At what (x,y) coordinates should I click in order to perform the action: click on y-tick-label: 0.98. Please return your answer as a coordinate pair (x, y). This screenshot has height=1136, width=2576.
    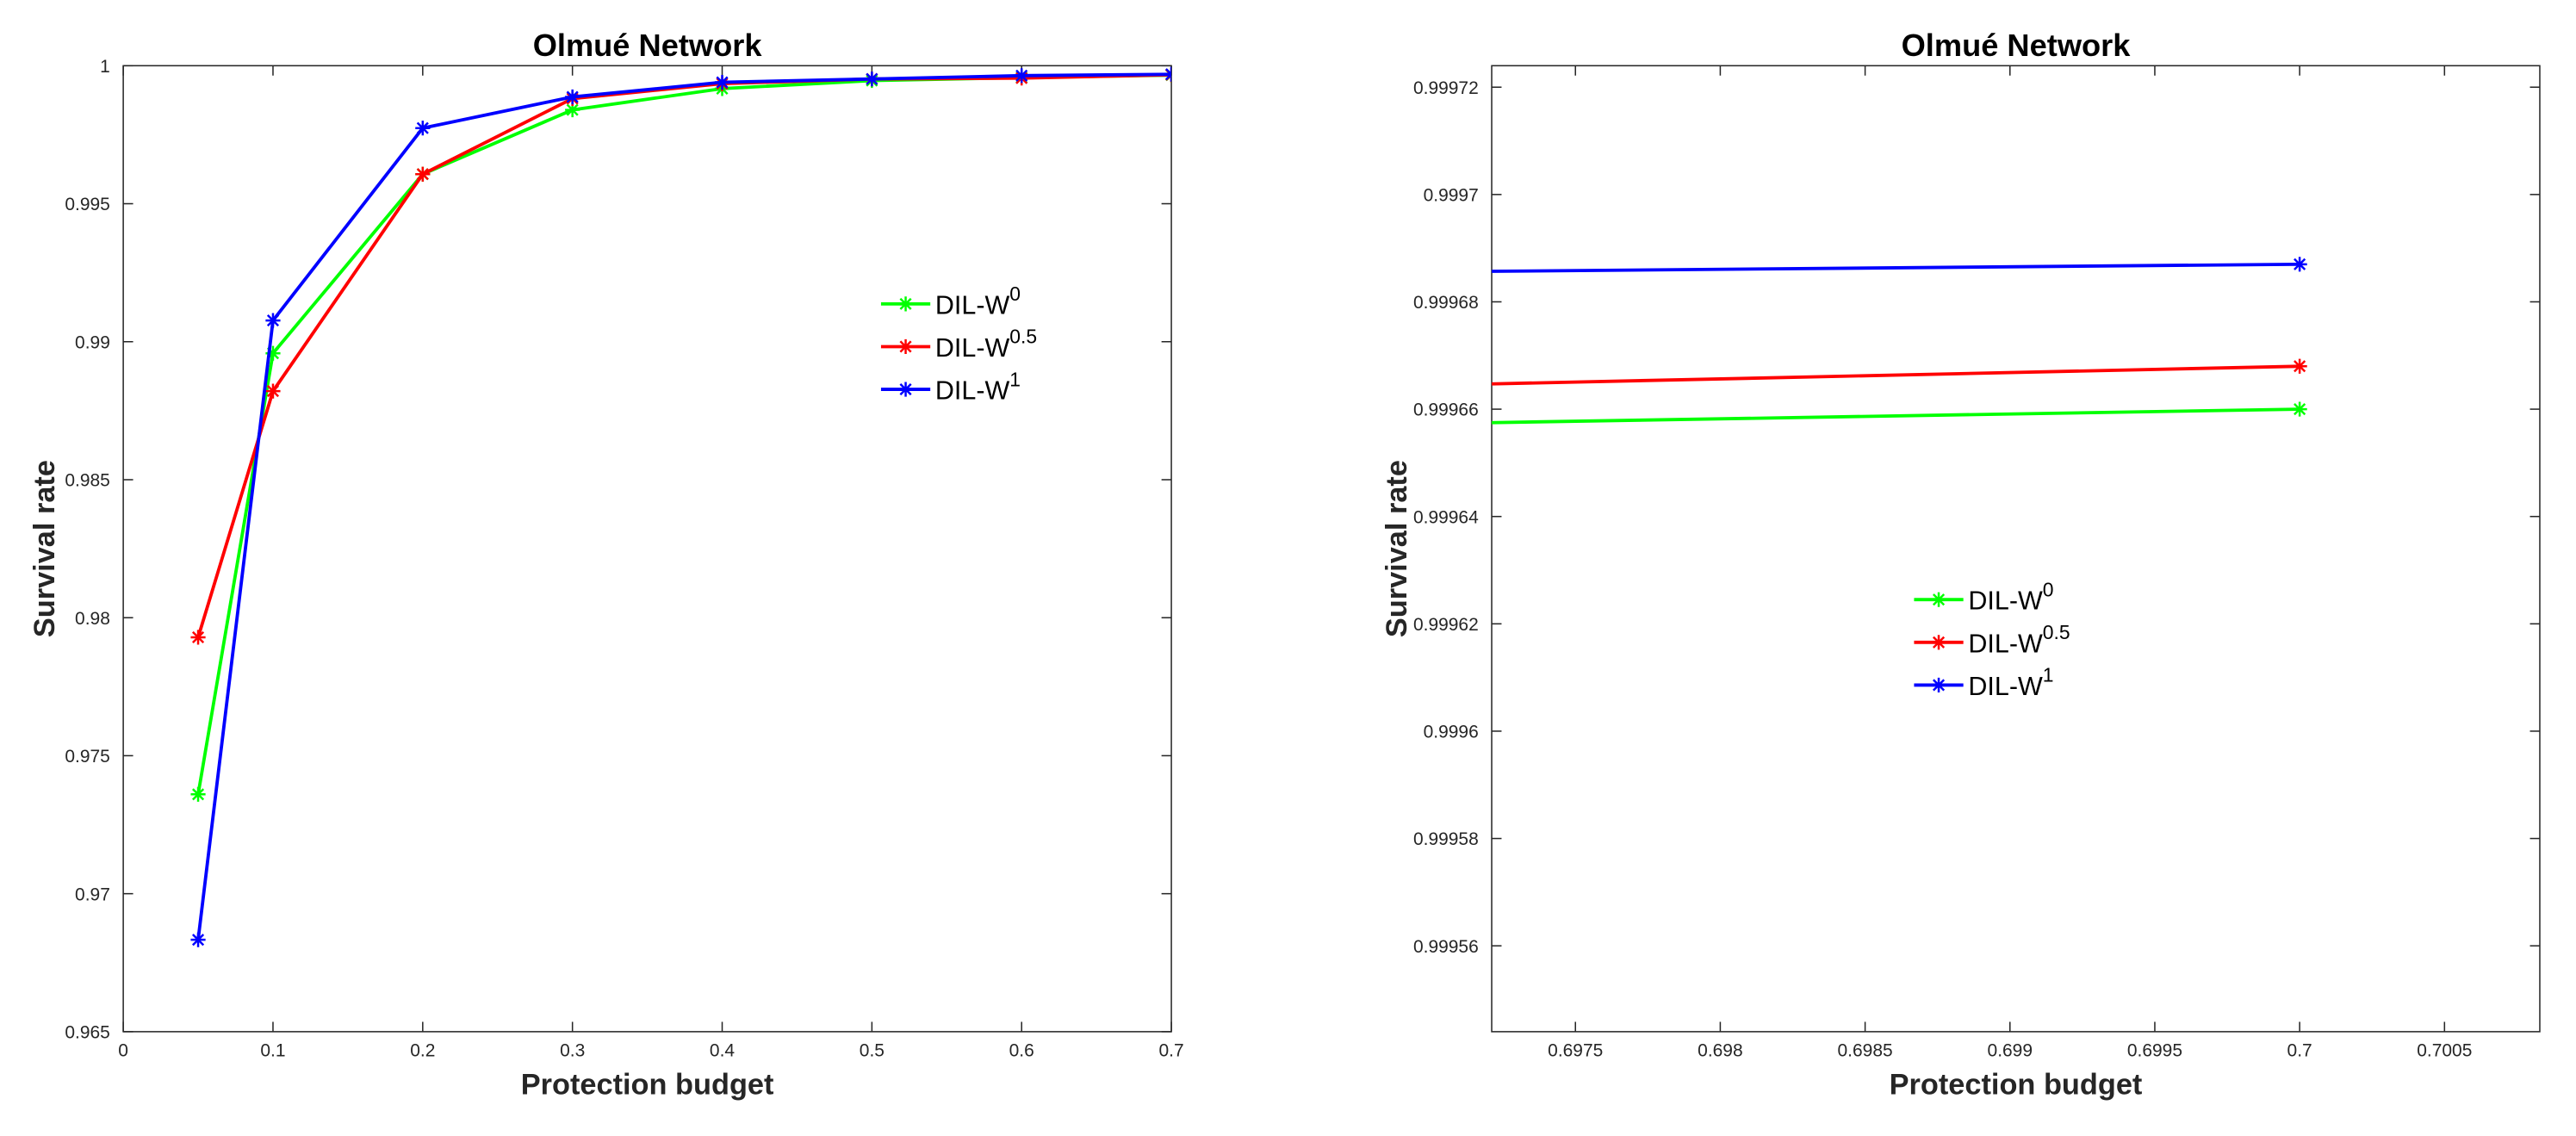
    Looking at the image, I should click on (92, 619).